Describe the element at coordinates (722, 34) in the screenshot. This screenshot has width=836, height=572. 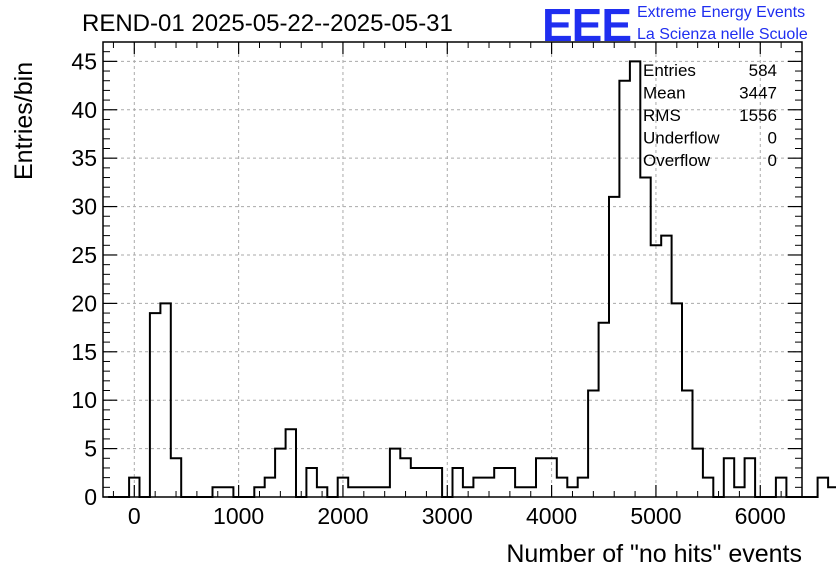
I see `logo-line-2: La Scienza nelle Scuole` at that location.